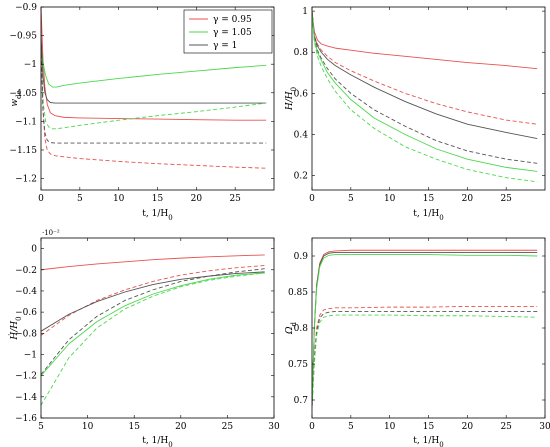  I want to click on y-tick-label: −1.6, so click(26, 419).